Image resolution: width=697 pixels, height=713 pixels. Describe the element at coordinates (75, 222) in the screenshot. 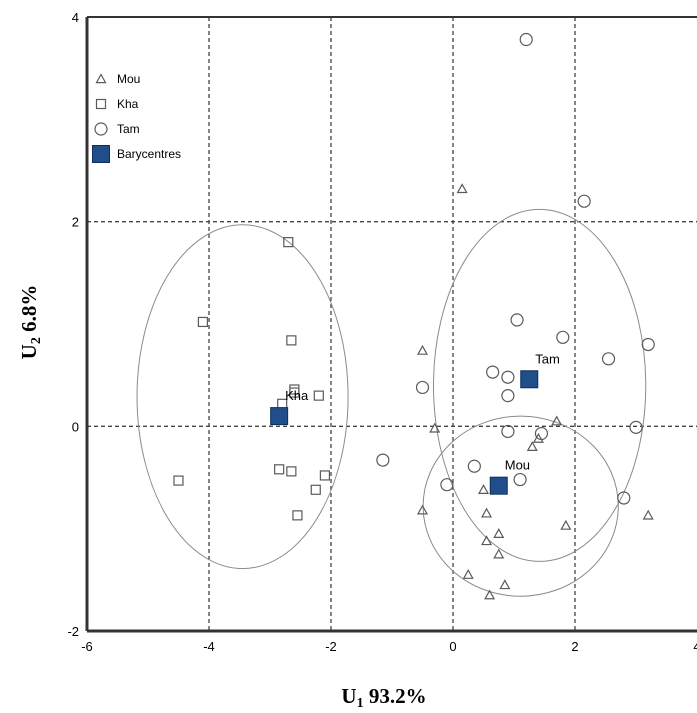

I see `y-tick-label: 2` at that location.